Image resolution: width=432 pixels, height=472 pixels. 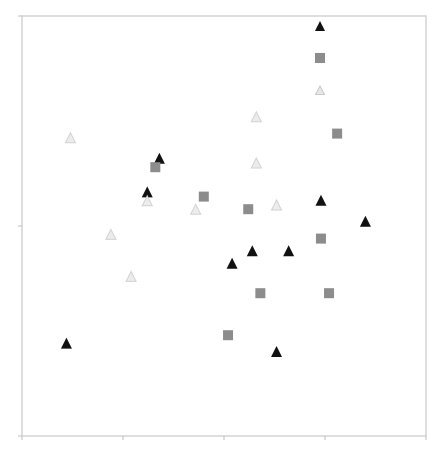 What do you see at coordinates (20, 226) in the screenshot?
I see `y-ticks` at bounding box center [20, 226].